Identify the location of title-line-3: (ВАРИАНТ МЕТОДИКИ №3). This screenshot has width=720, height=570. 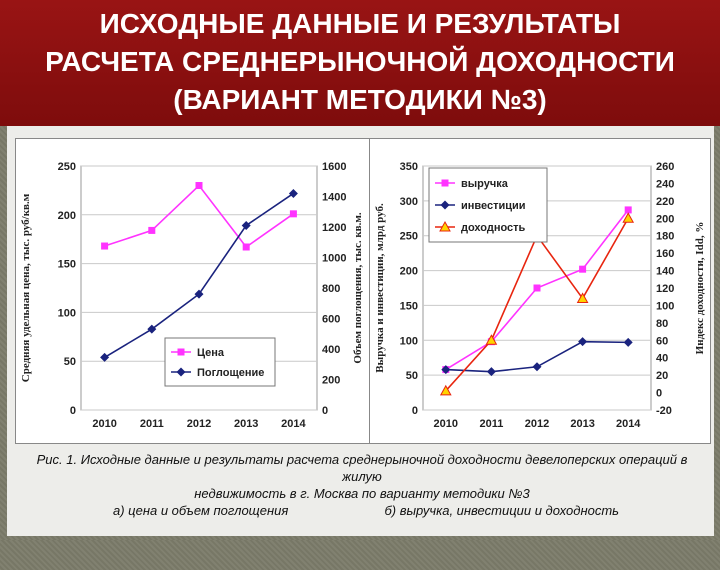
(360, 99).